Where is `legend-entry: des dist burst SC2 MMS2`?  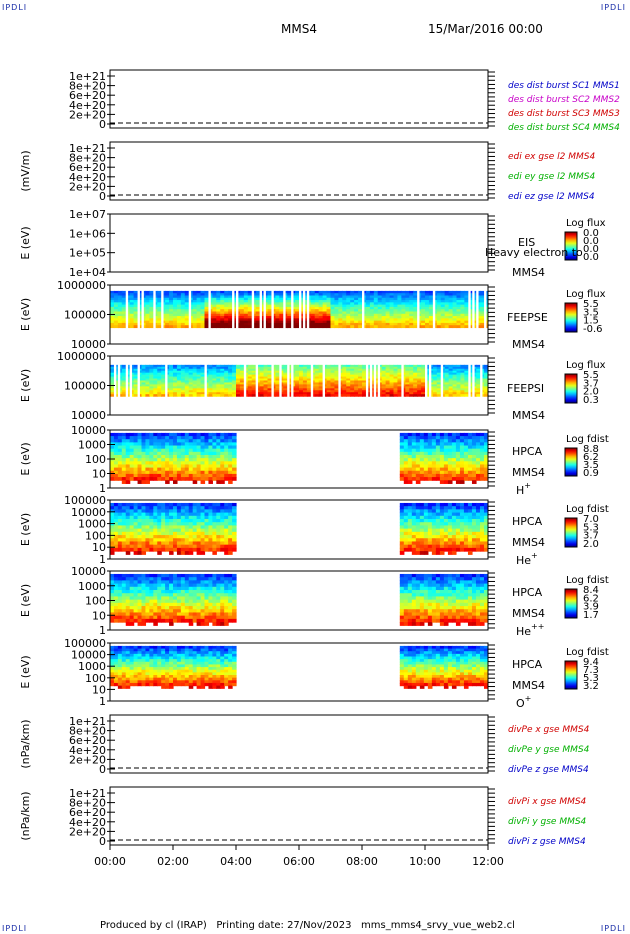
legend-entry: des dist burst SC2 MMS2 is located at coordinates (564, 100).